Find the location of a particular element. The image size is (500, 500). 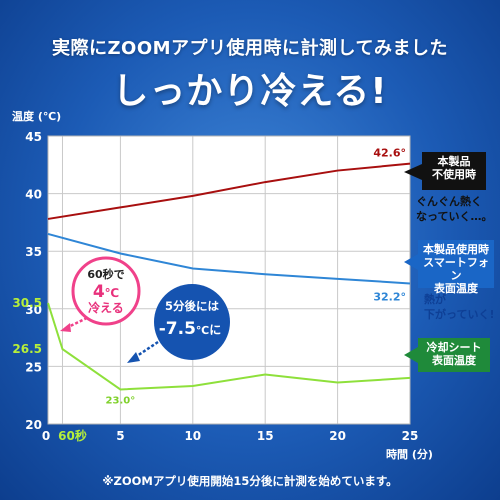

y-tick-label: 20 is located at coordinates (33, 425).